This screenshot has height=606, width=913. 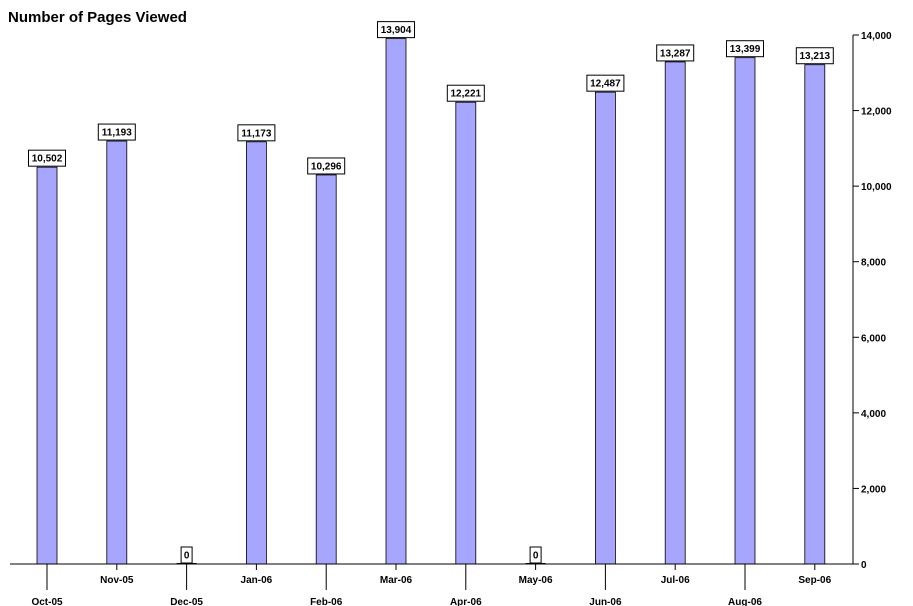 What do you see at coordinates (536, 580) in the screenshot?
I see `x-tick-label: May-06` at bounding box center [536, 580].